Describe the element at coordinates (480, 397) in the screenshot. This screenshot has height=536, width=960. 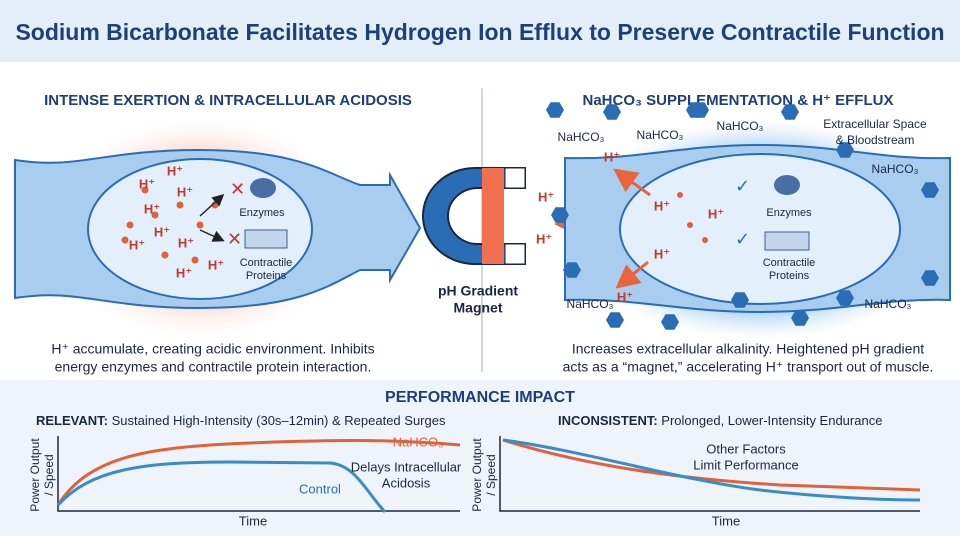
I see `performance-heading: PERFORMANCE IMPACT` at that location.